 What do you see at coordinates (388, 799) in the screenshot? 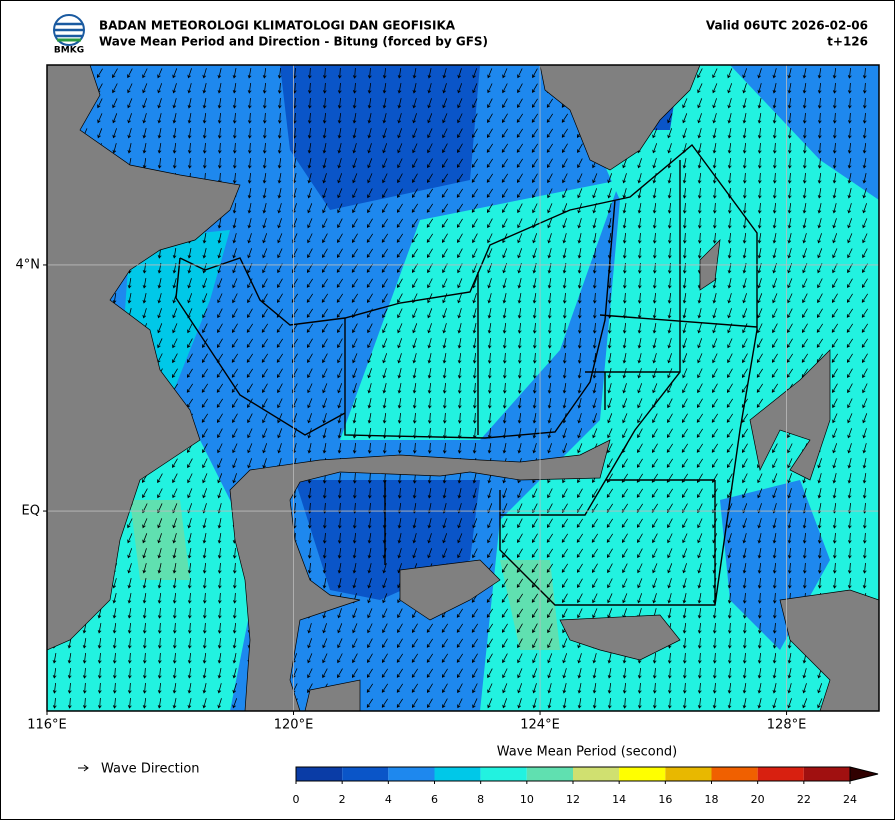
I see `colorbar-tick-label: 4` at bounding box center [388, 799].